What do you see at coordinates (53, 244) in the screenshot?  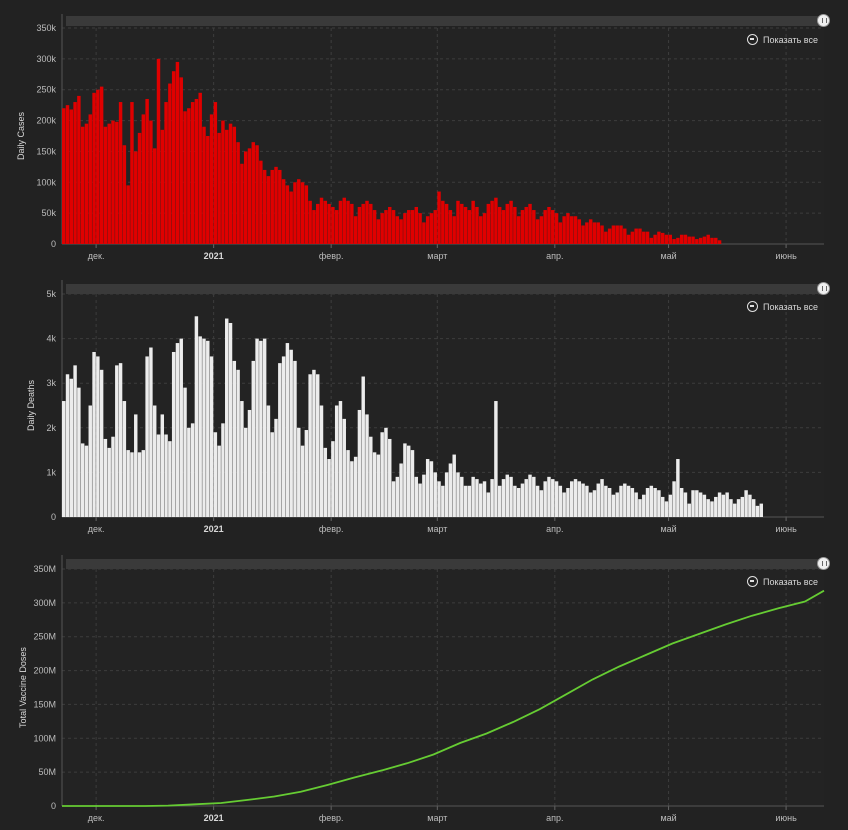 I see `y-tick-label: 0` at bounding box center [53, 244].